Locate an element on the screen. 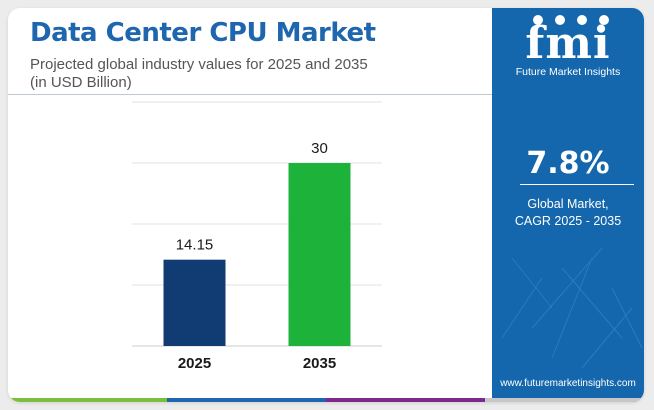 Image resolution: width=654 pixels, height=410 pixels. website-link: www.futuremarketinsights.com is located at coordinates (568, 383).